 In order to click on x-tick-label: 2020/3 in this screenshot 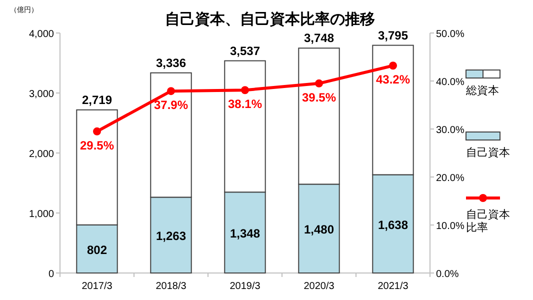, I will do `click(319, 286)`.